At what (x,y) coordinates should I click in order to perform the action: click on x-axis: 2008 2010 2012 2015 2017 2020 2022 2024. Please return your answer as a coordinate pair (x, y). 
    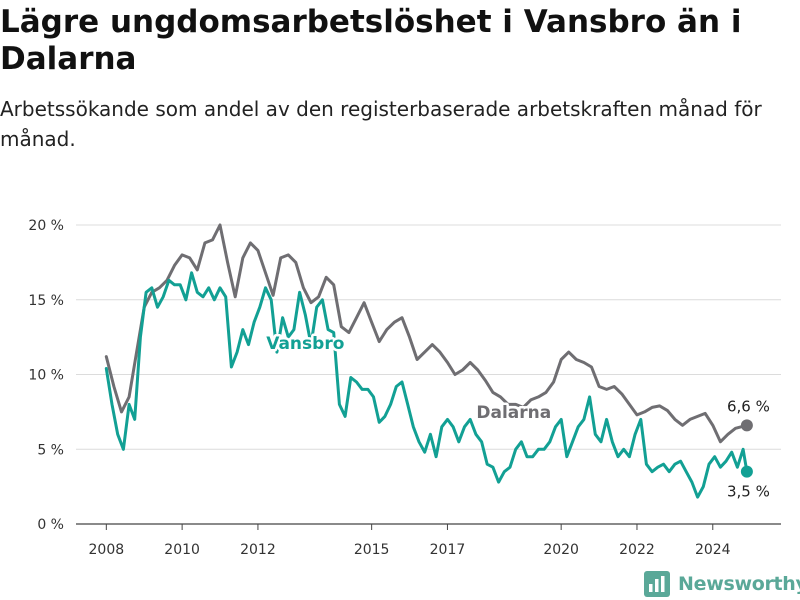
    Looking at the image, I should click on (410, 541).